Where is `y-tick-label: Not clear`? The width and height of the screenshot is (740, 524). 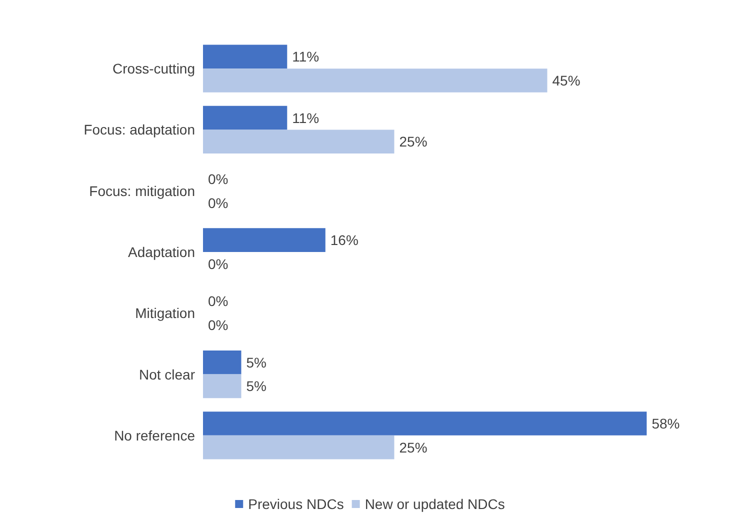
y-tick-label: Not clear is located at coordinates (167, 374).